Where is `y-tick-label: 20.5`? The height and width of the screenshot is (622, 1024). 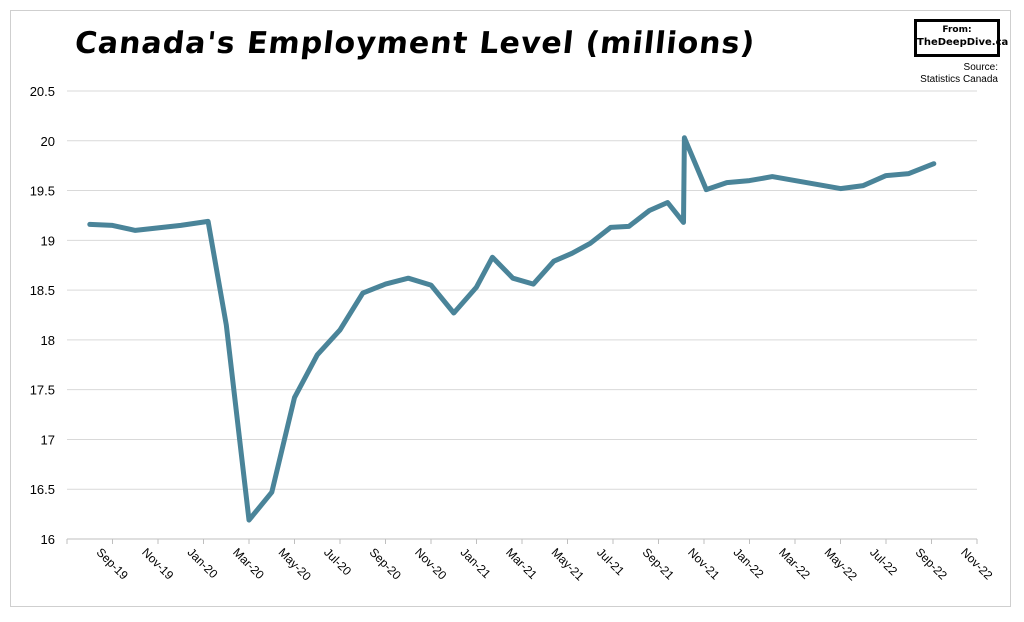
y-tick-label: 20.5 is located at coordinates (42, 91).